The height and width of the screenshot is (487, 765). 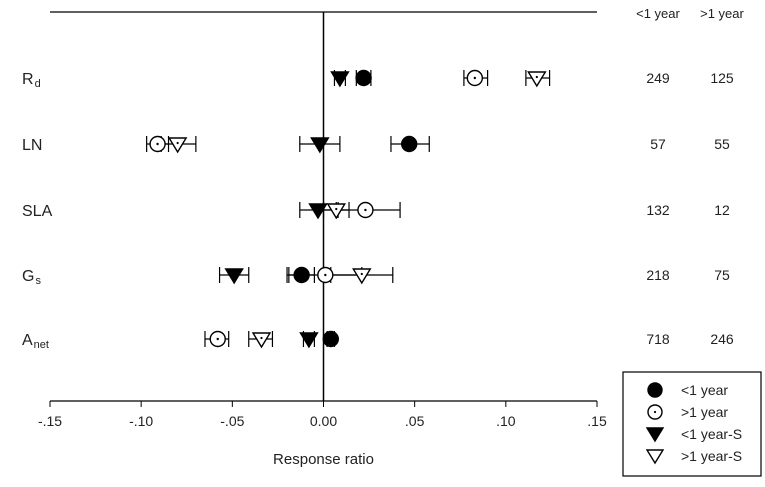 I want to click on count-value: 75, so click(x=722, y=275).